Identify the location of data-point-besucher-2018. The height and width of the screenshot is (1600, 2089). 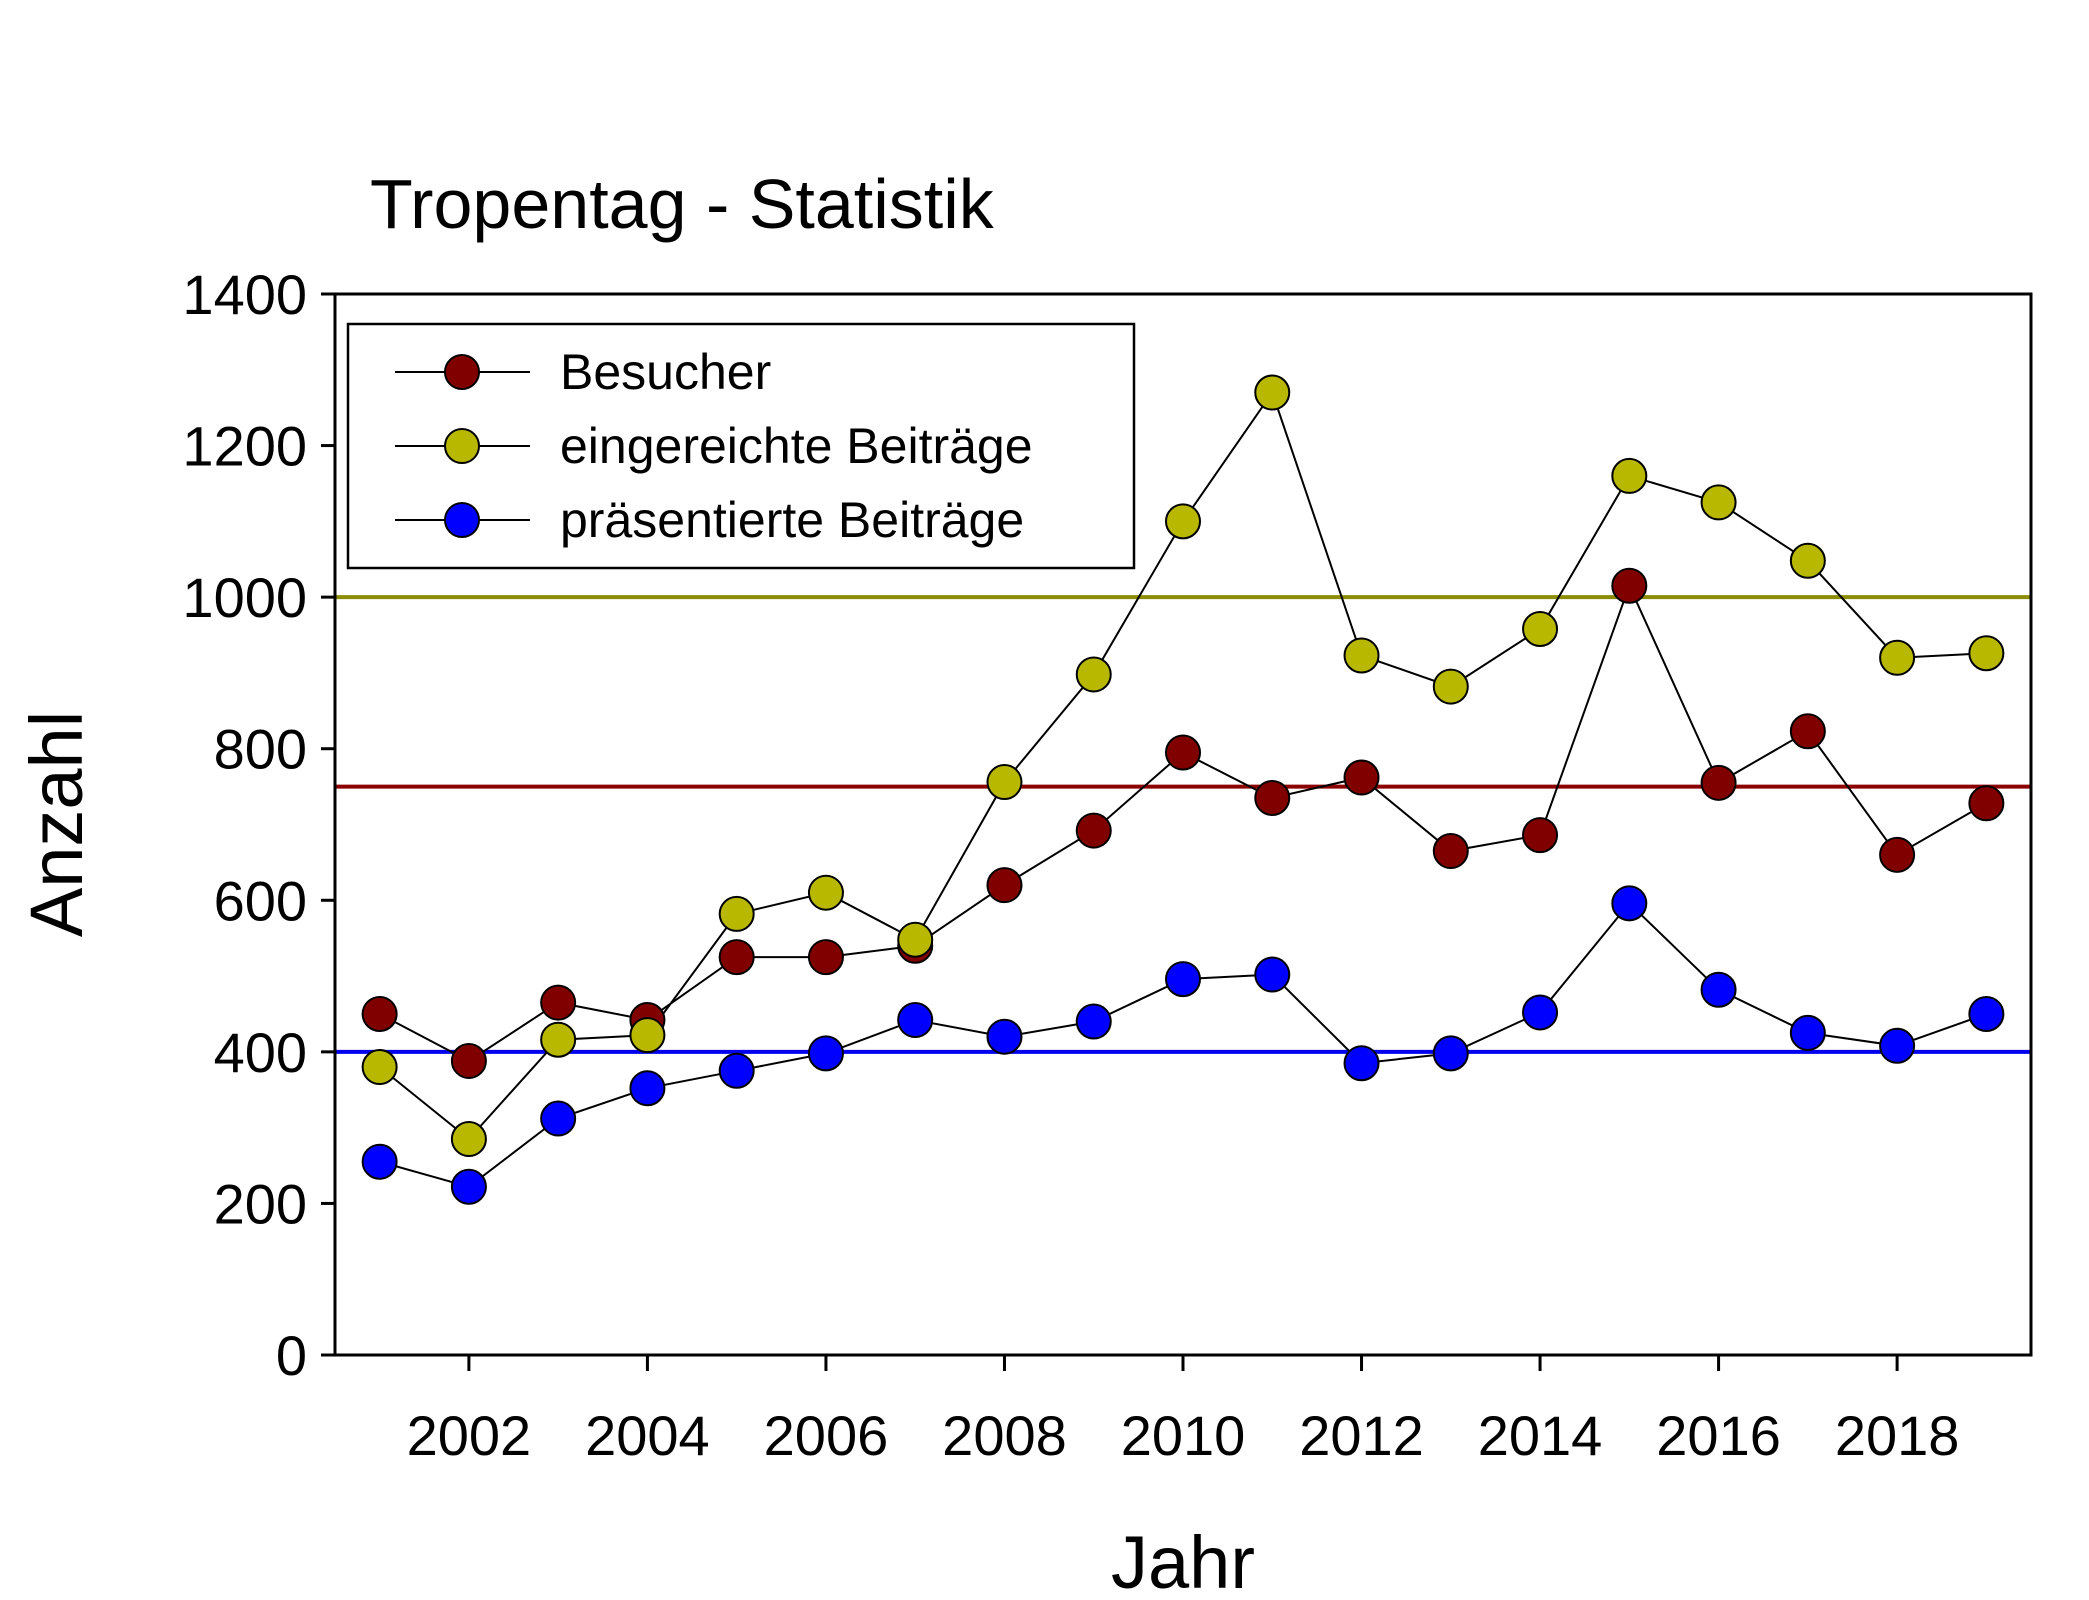
(1897, 854).